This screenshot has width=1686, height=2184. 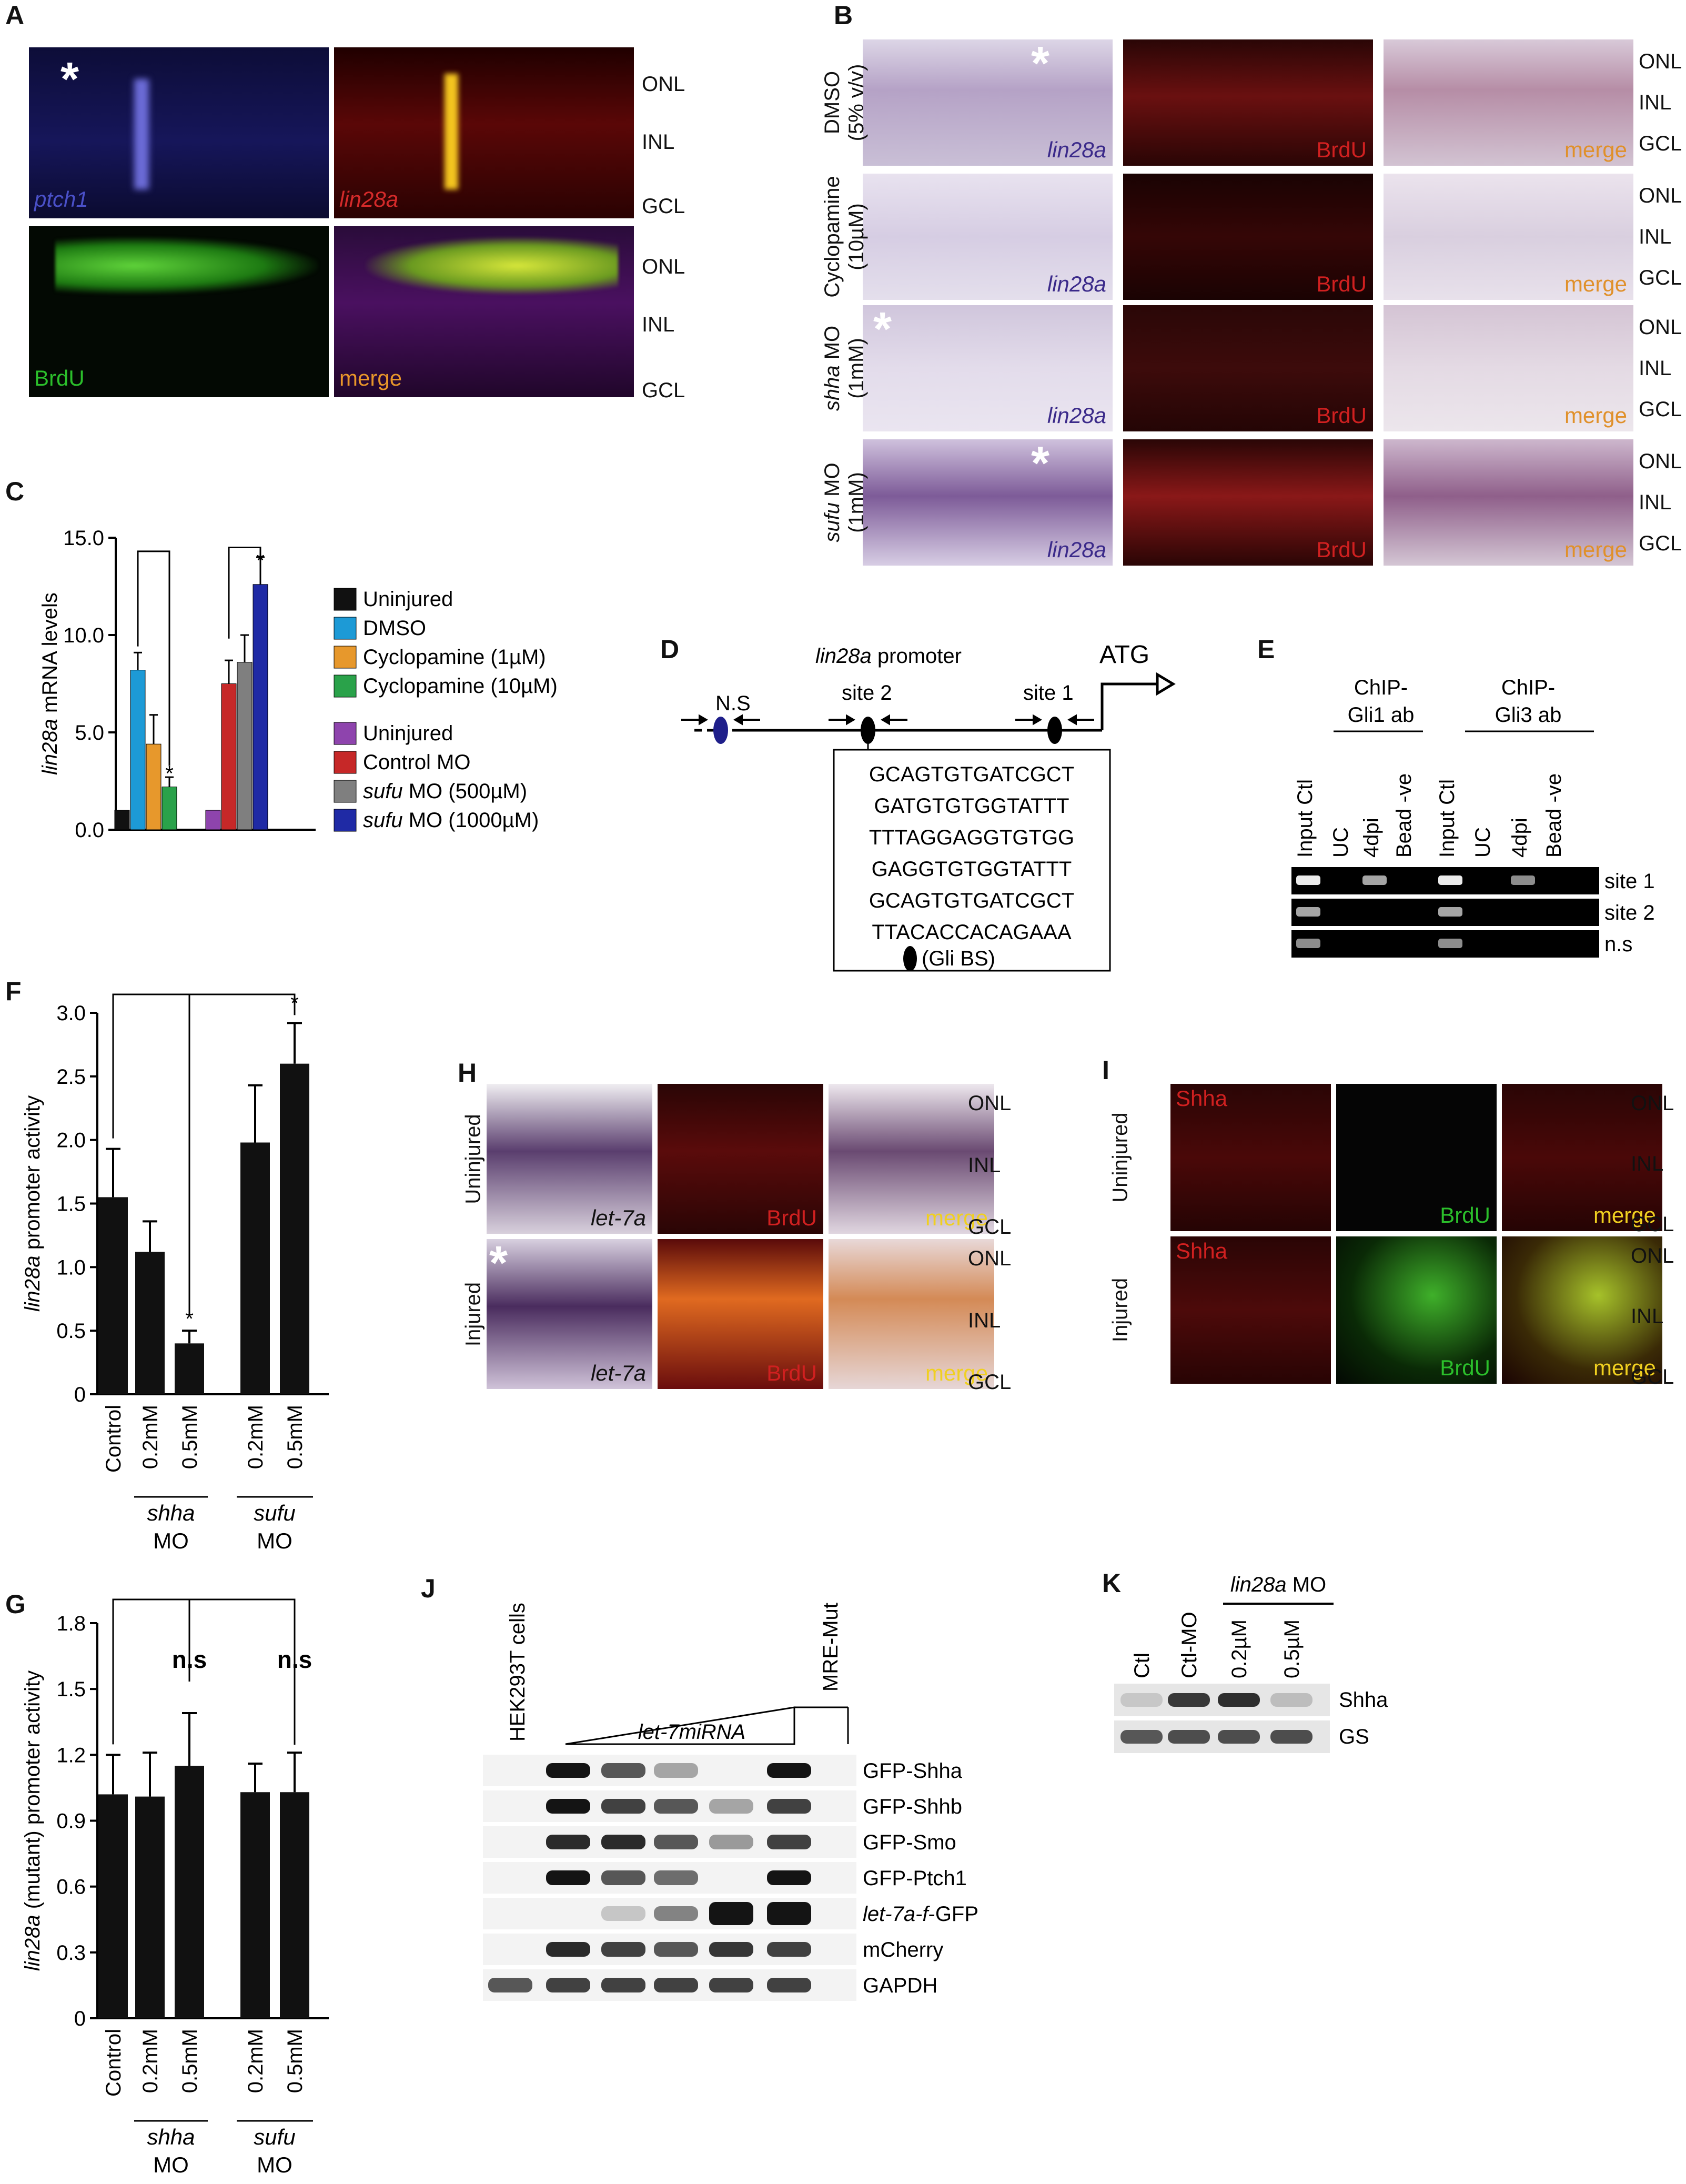 What do you see at coordinates (972, 837) in the screenshot?
I see `sequence-line: TTTAGGAGGTGTGG` at bounding box center [972, 837].